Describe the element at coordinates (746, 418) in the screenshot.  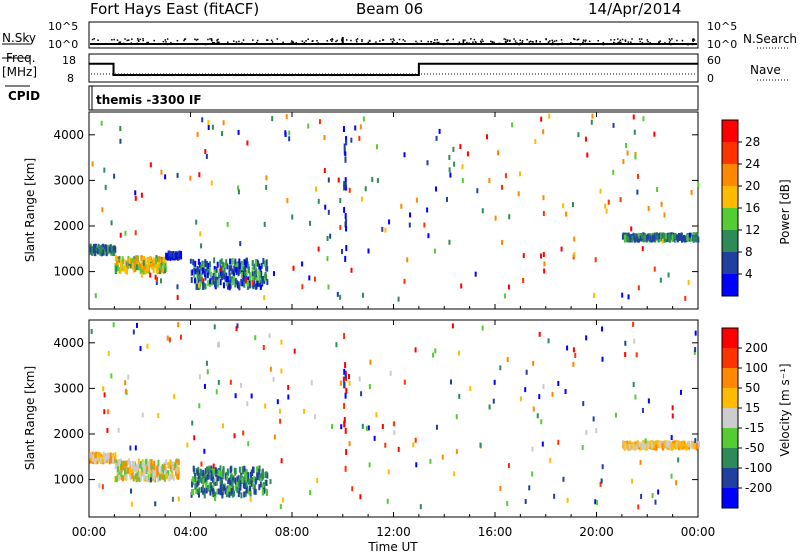
I see `velocity-colorbar: 200 100 50 15 -15 -50 -100 -200` at that location.